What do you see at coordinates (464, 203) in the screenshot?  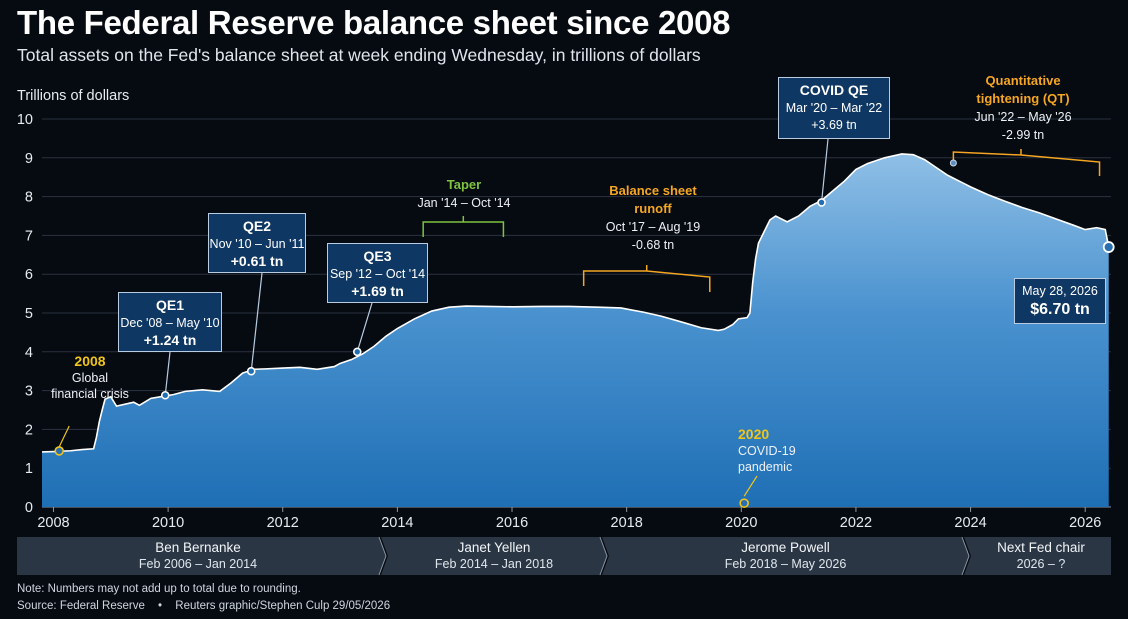 I see `taper-dates: Jan '14 – Oct '14` at bounding box center [464, 203].